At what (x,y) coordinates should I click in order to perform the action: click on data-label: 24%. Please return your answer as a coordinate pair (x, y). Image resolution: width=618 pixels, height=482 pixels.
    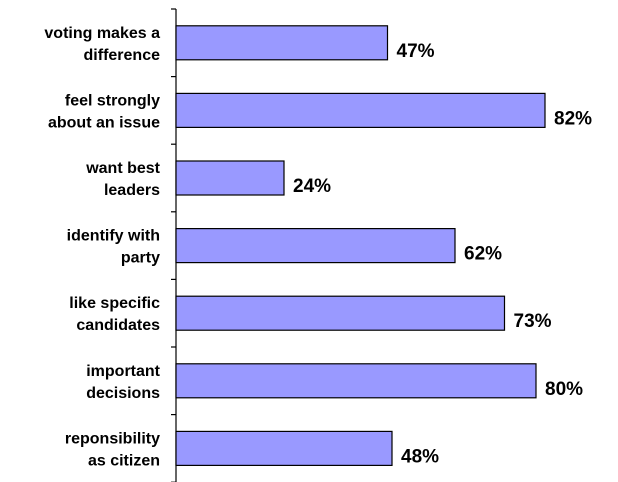
    Looking at the image, I should click on (312, 186).